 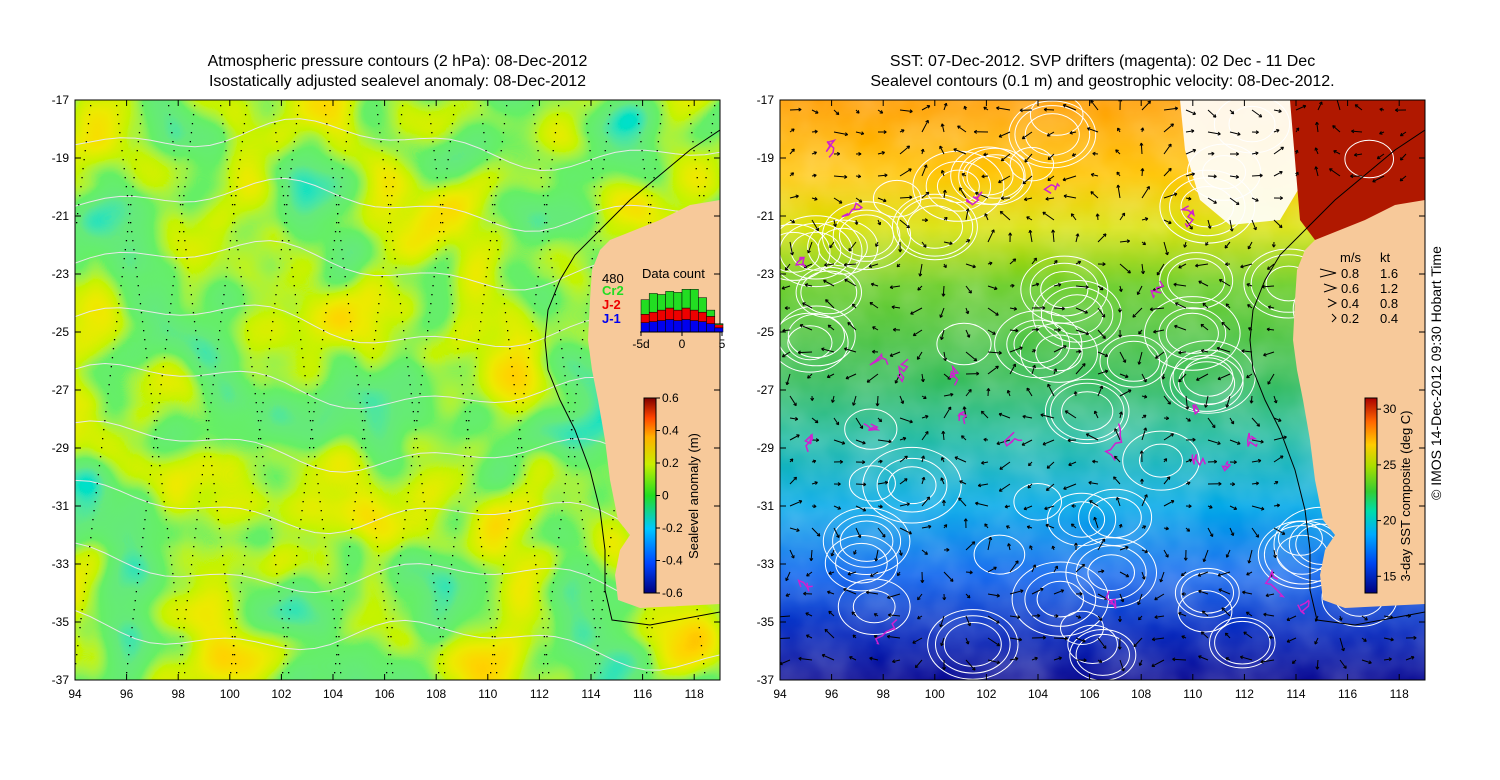 What do you see at coordinates (1350, 288) in the screenshot?
I see `velocity-legend-ms: 0.6` at bounding box center [1350, 288].